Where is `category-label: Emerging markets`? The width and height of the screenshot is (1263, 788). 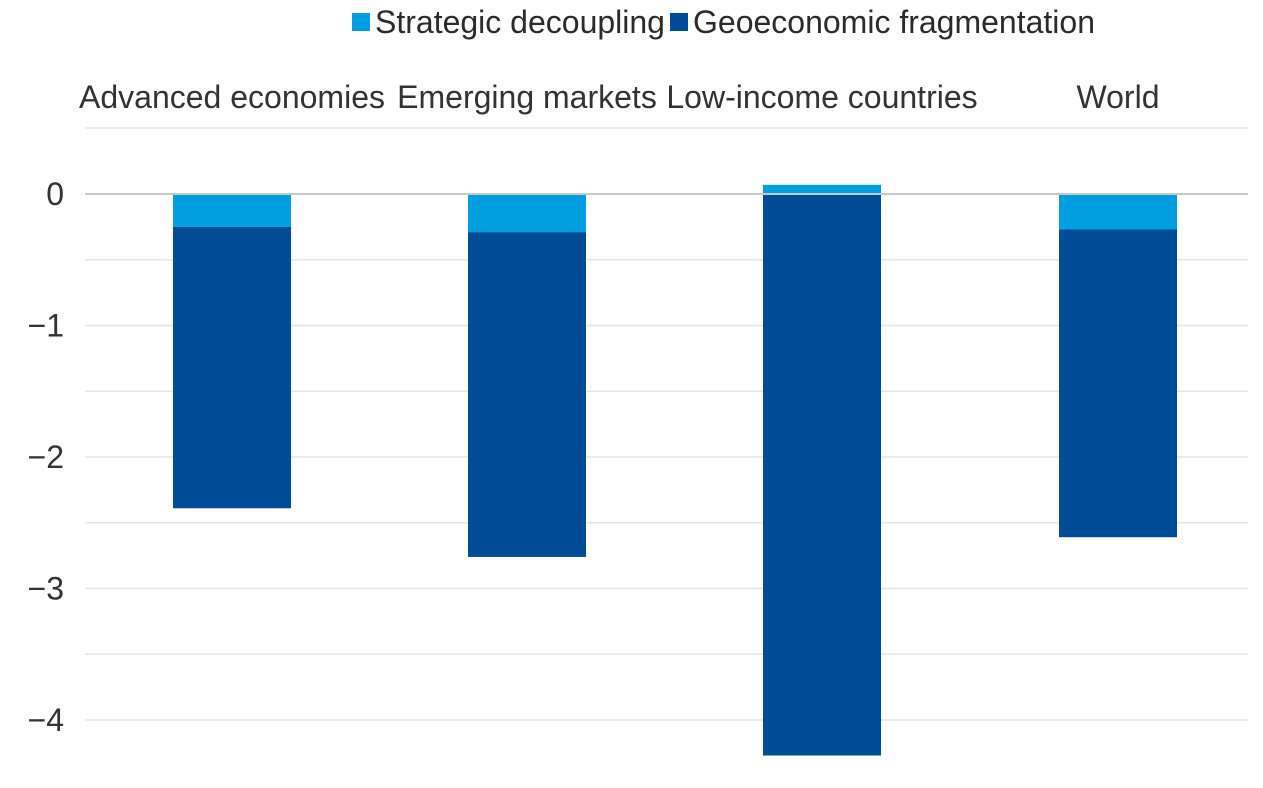 category-label: Emerging markets is located at coordinates (527, 97).